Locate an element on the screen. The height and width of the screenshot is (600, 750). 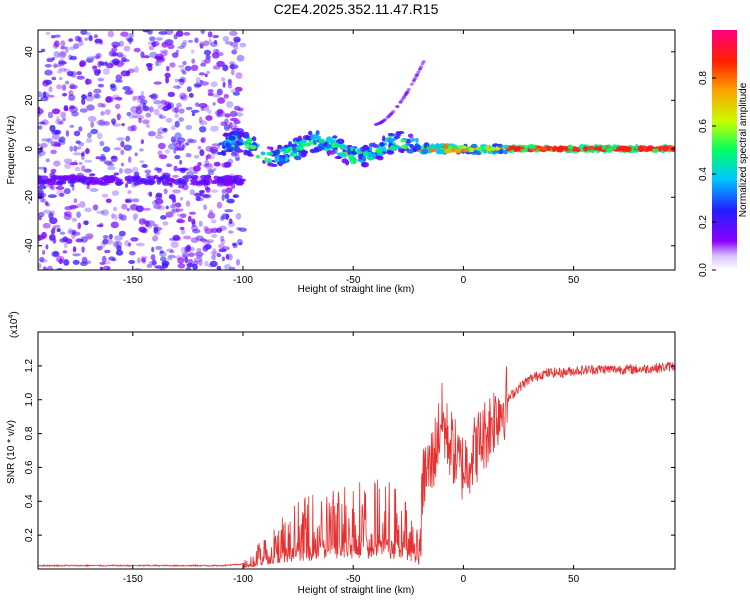
x-tick-label: -100 is located at coordinates (243, 579).